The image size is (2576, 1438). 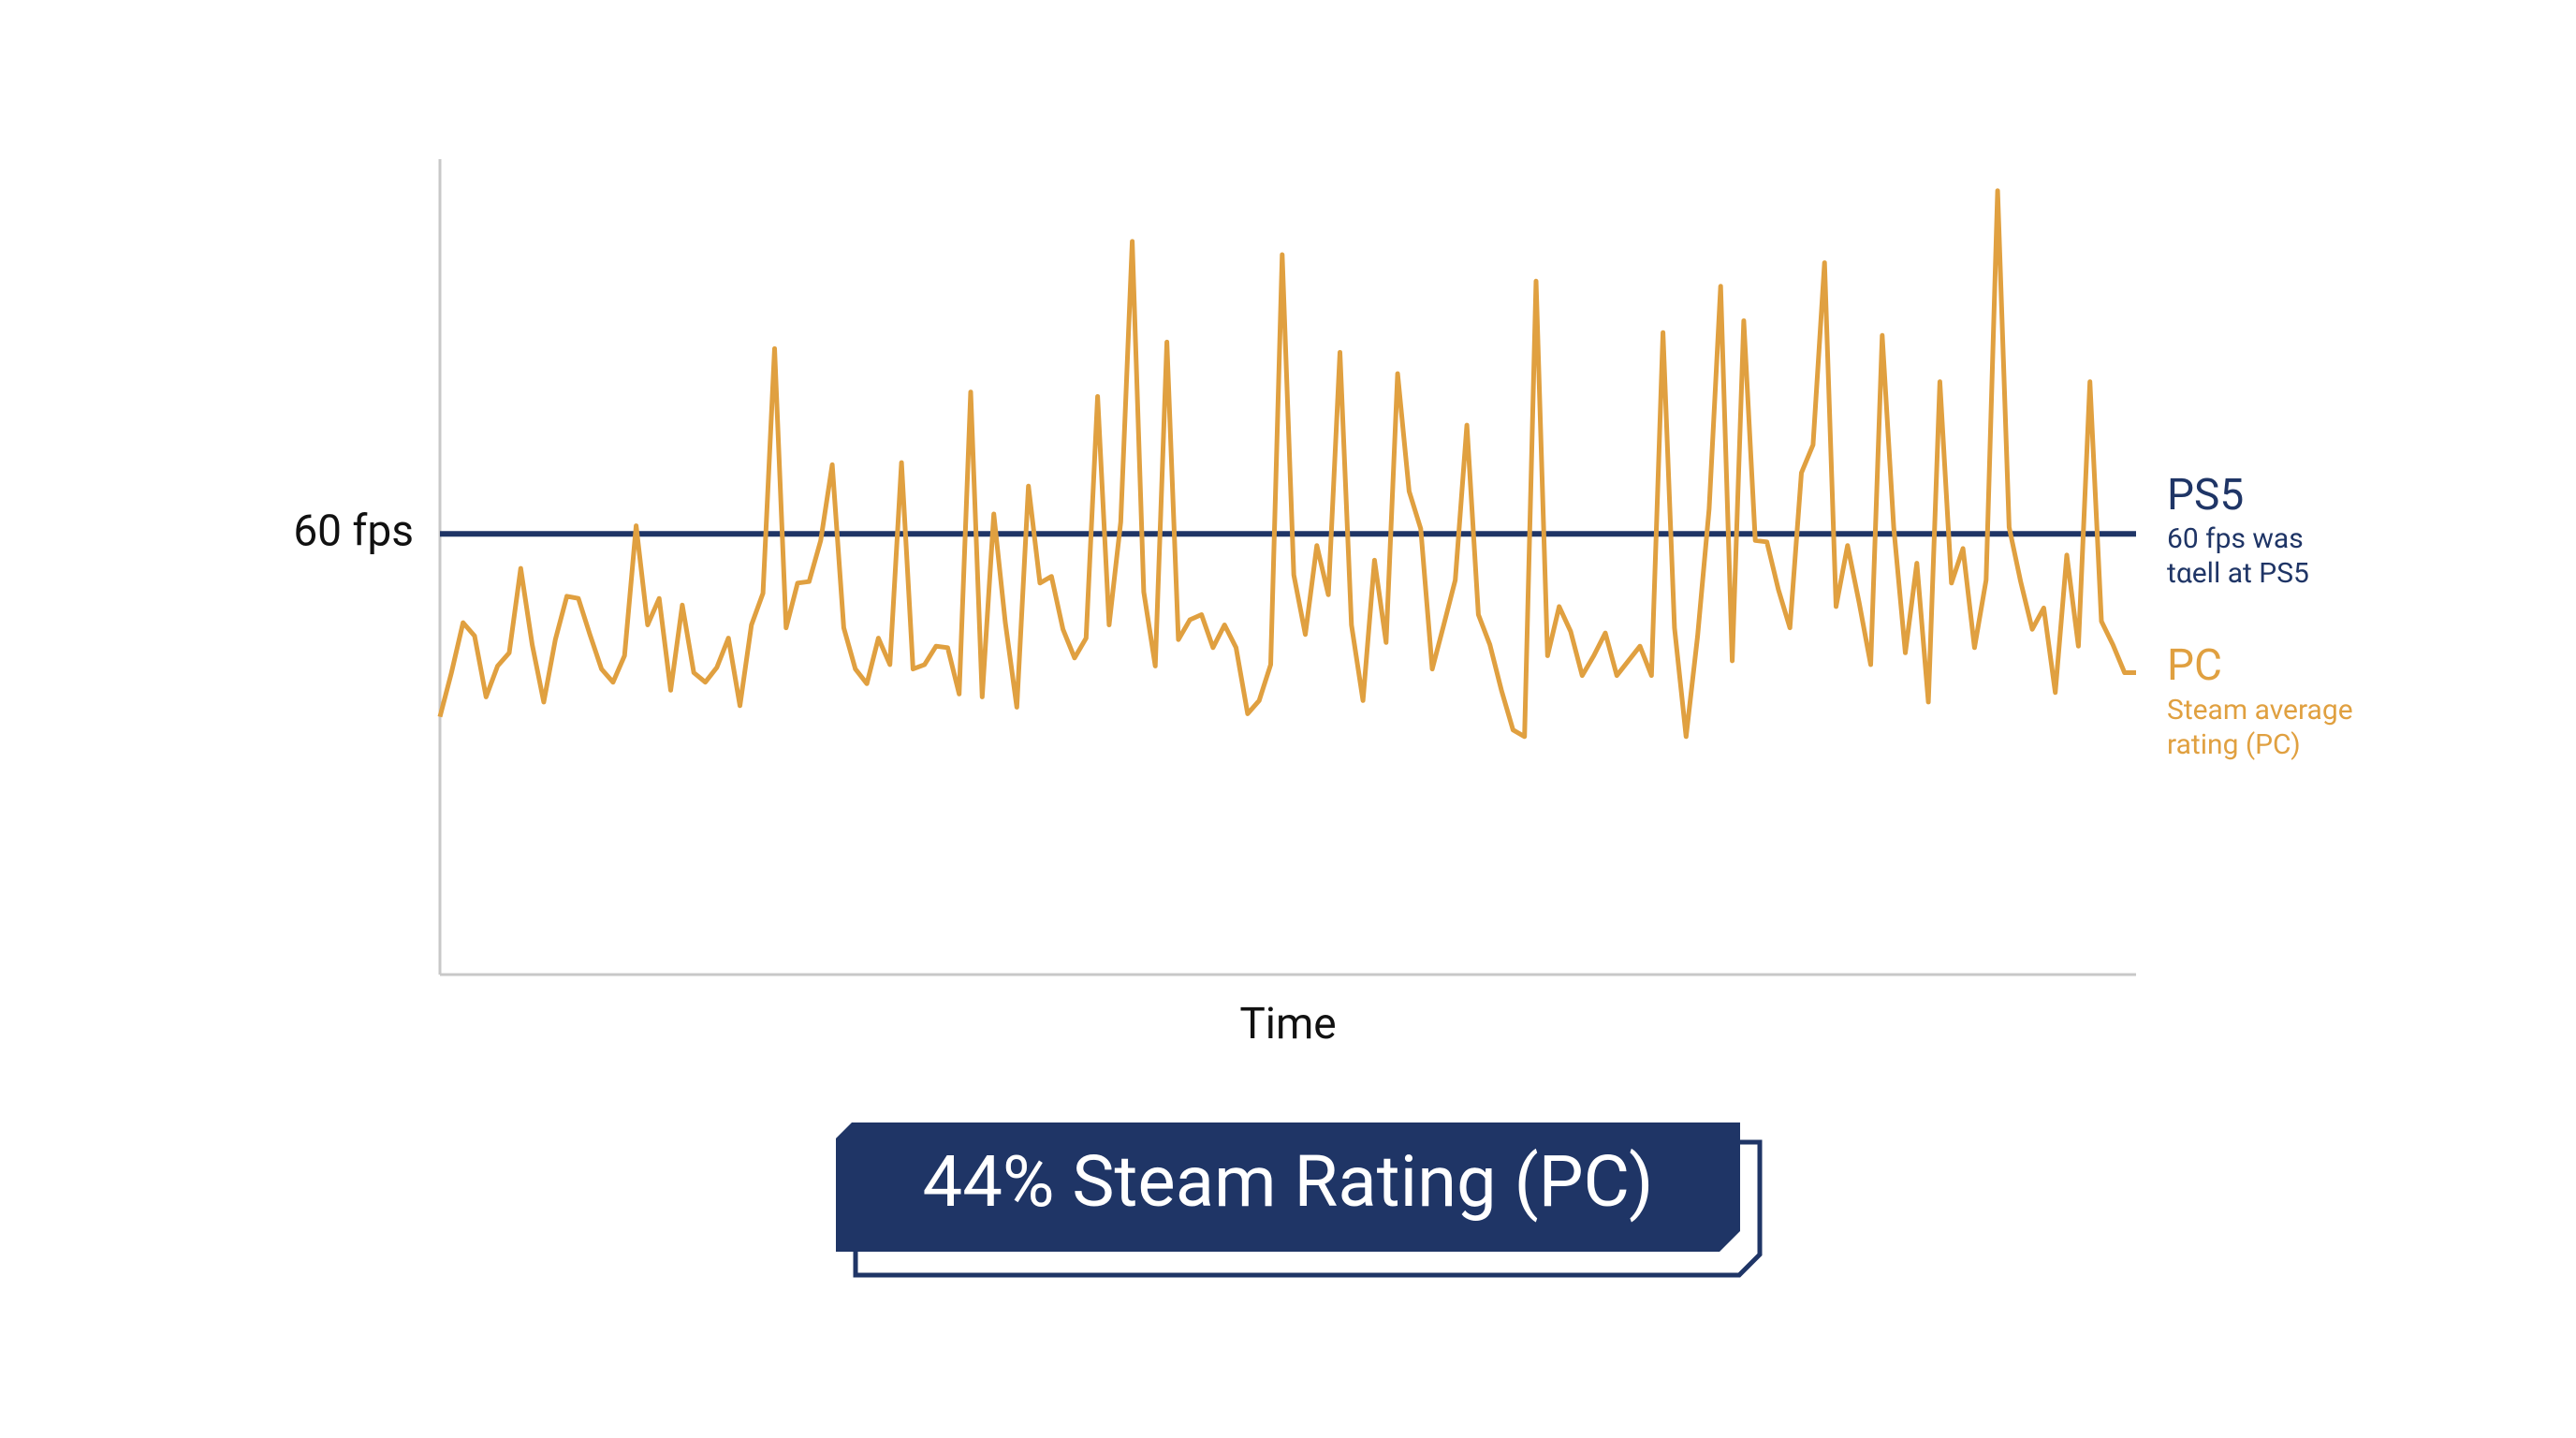 I want to click on y-tick-label: 60 fps, so click(x=353, y=531).